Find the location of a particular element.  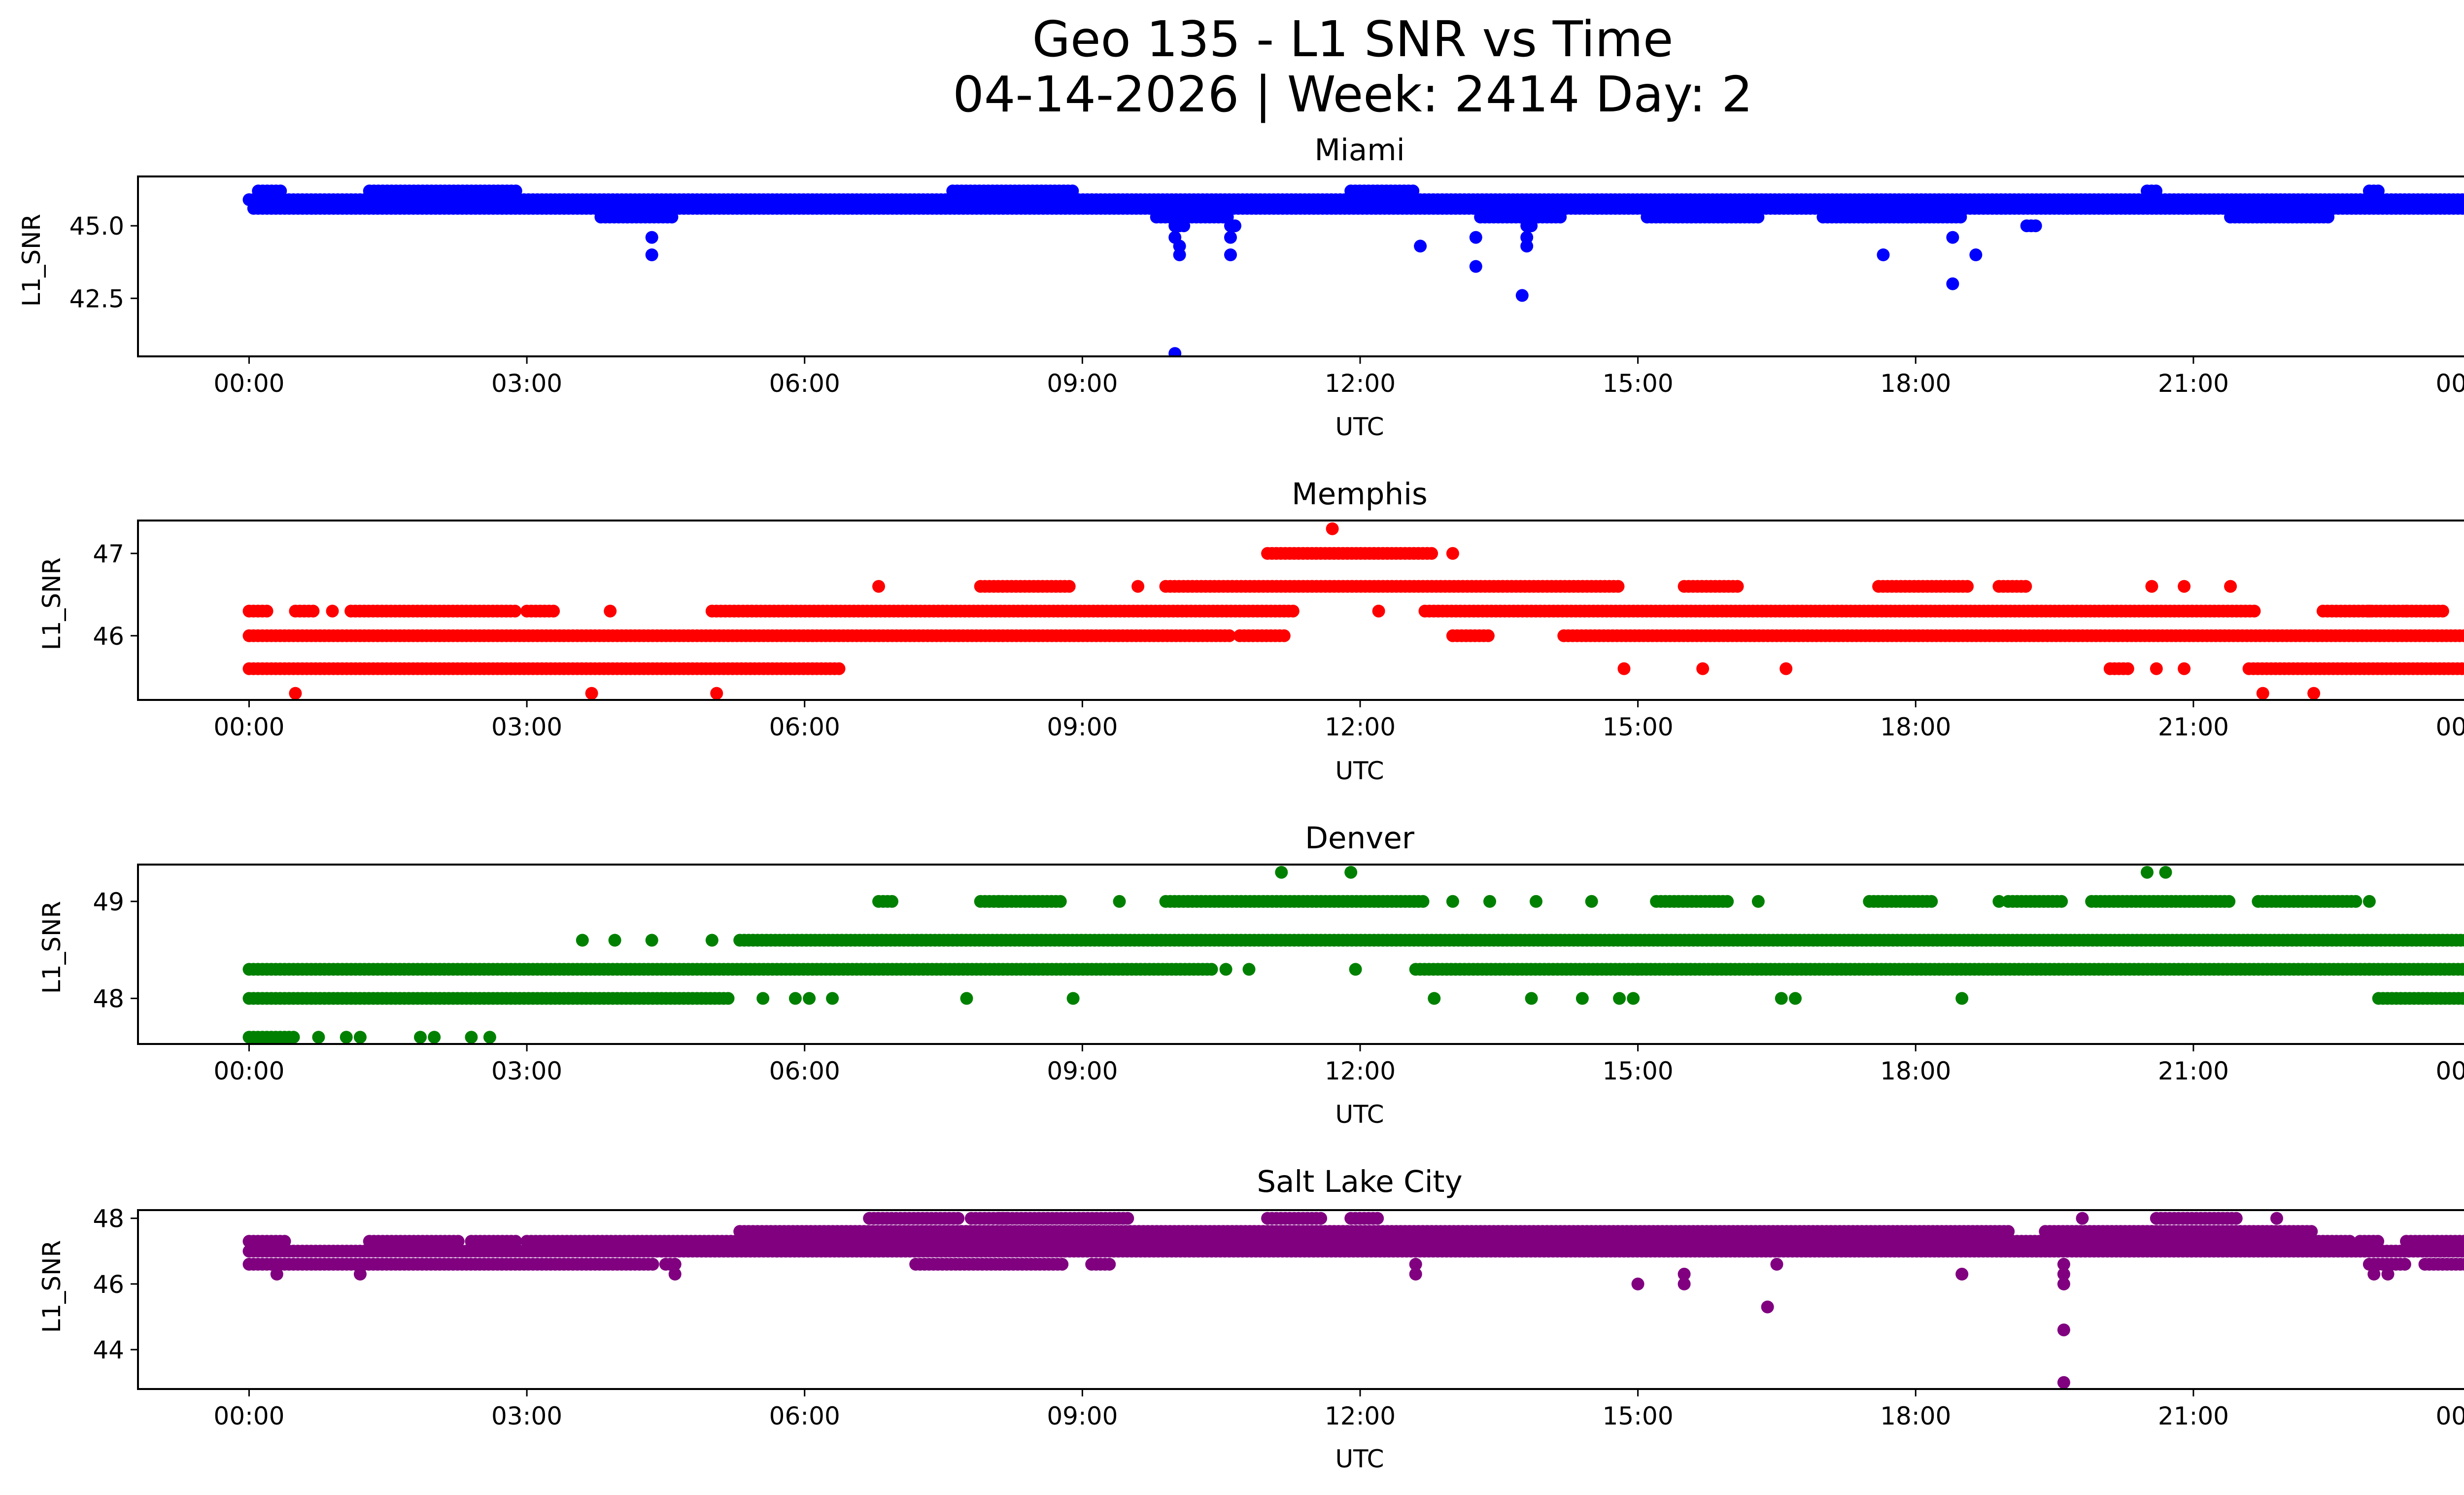

y-tick-label: 46 is located at coordinates (108, 636).